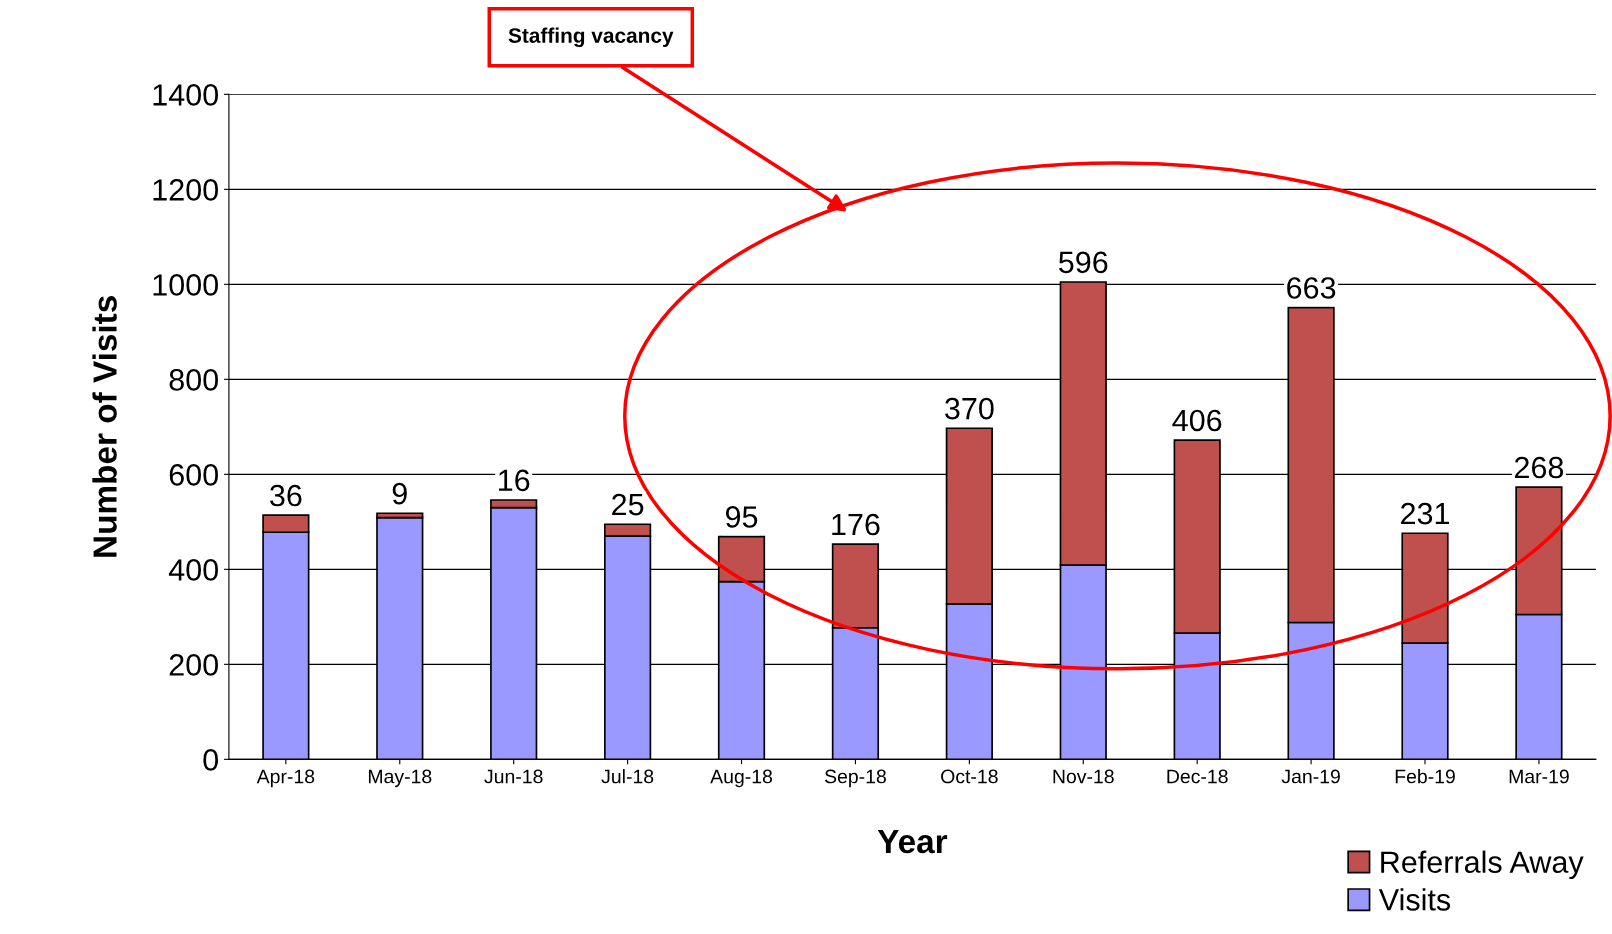 This screenshot has width=1612, height=934. I want to click on x-tick-label: May-18, so click(400, 778).